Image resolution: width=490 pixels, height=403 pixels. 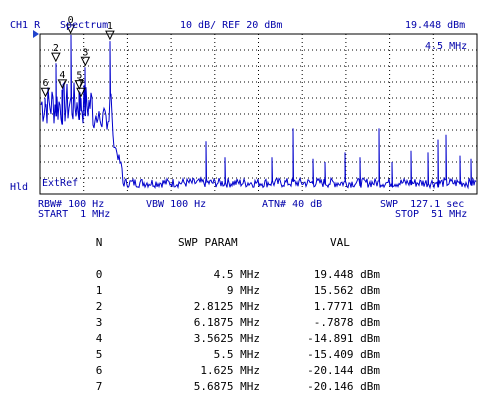 I want to click on atn-readout: ATN# 40 dB, so click(x=292, y=204).